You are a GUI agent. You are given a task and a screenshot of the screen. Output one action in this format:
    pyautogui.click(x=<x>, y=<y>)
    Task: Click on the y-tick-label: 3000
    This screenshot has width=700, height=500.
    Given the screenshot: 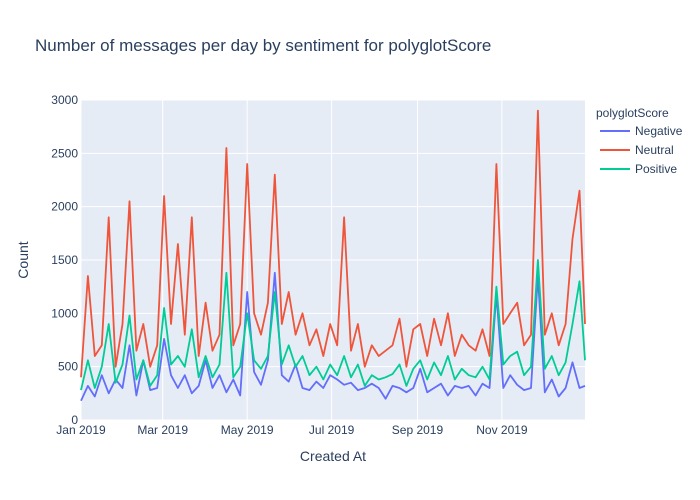 What is the action you would take?
    pyautogui.click(x=64, y=100)
    